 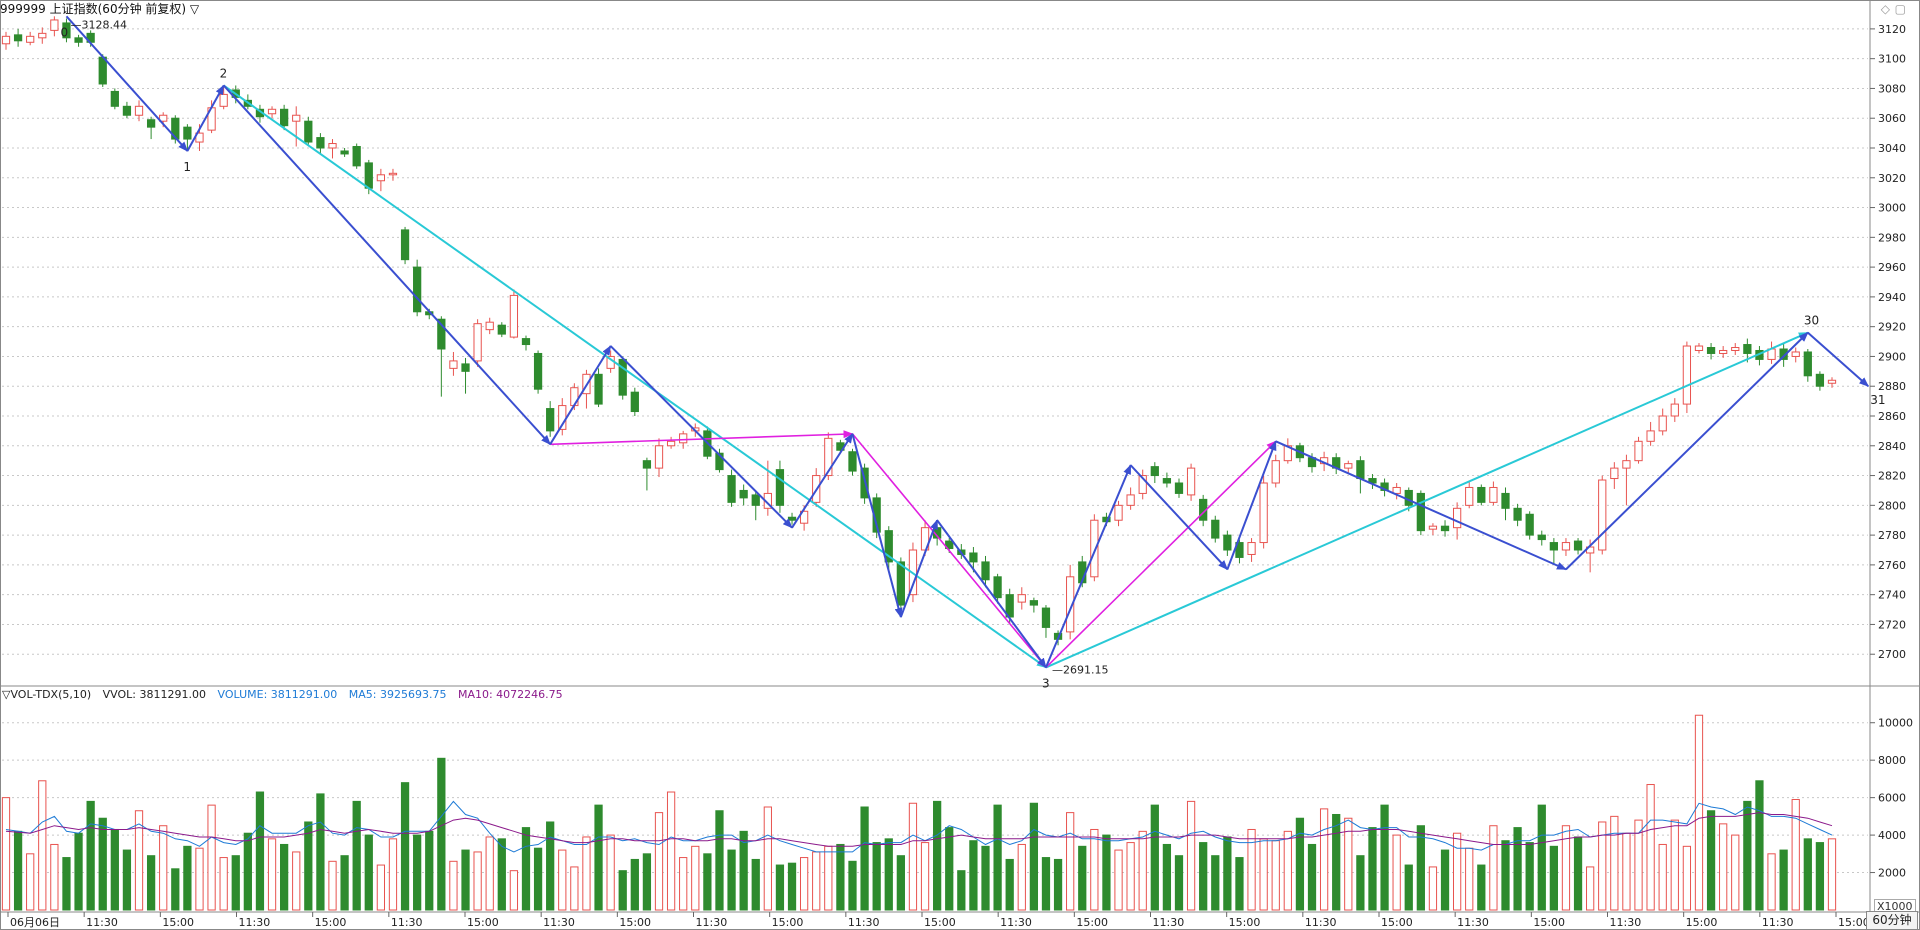 What do you see at coordinates (510, 694) in the screenshot?
I see `ma10-value: MA10: 4072246.75` at bounding box center [510, 694].